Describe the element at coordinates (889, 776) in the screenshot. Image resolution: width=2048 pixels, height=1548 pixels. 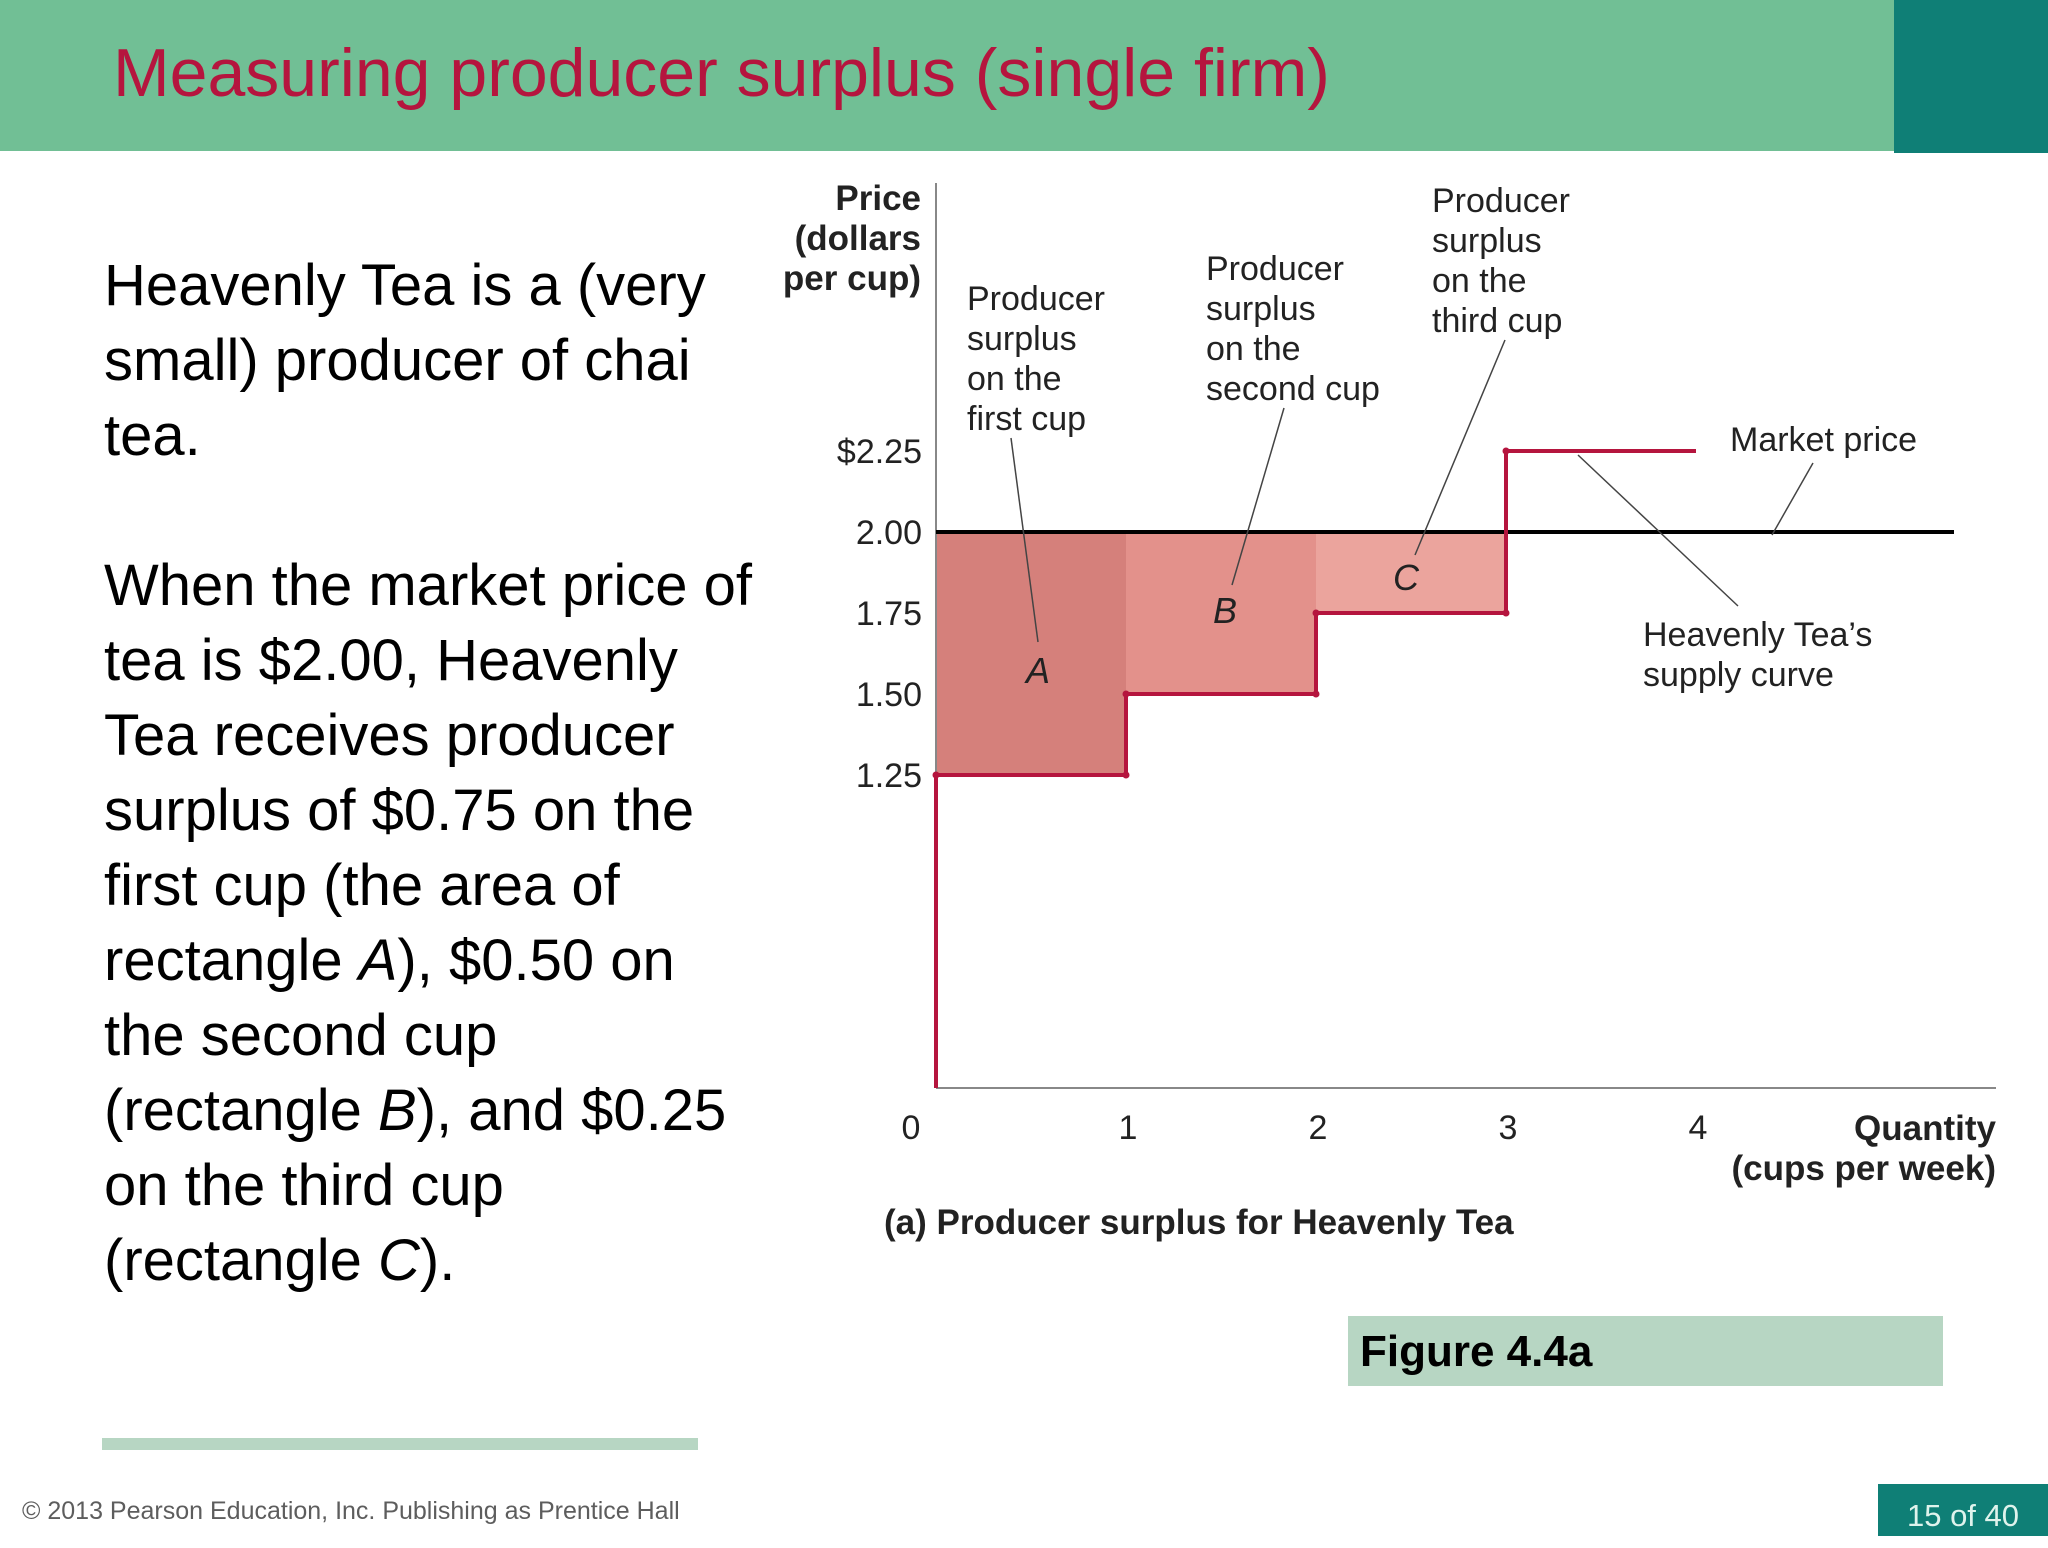
I see `y-tick-label: 1.25` at that location.